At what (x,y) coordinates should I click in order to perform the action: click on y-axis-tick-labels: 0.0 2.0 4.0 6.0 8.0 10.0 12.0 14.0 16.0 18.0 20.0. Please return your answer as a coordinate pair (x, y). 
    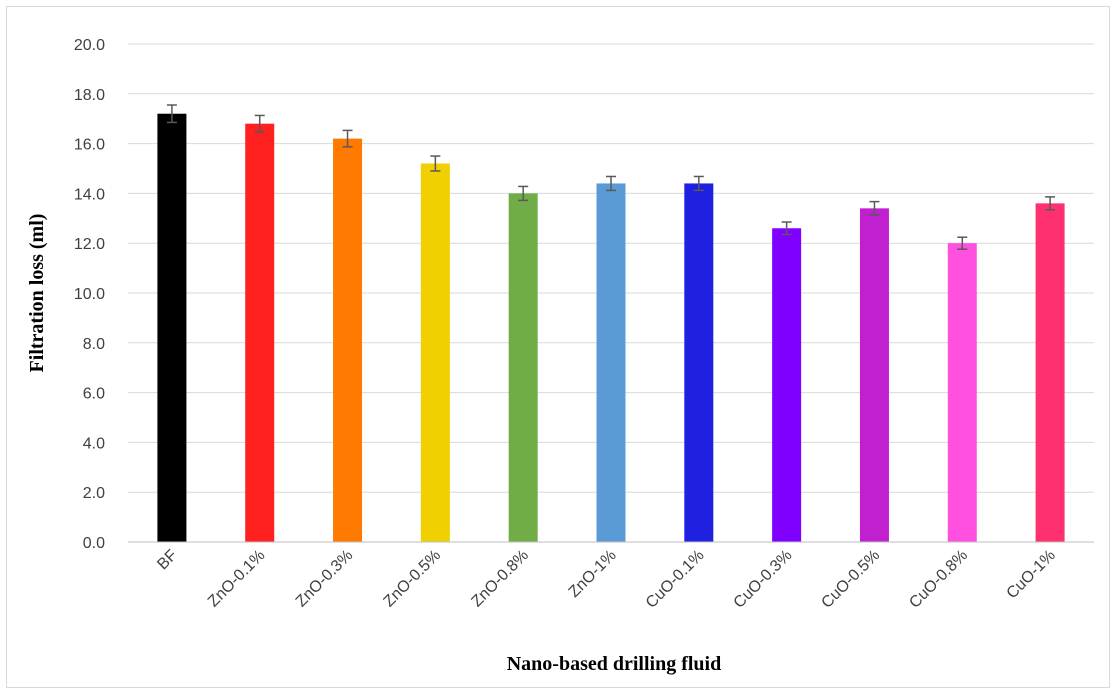
    Looking at the image, I should click on (89, 294).